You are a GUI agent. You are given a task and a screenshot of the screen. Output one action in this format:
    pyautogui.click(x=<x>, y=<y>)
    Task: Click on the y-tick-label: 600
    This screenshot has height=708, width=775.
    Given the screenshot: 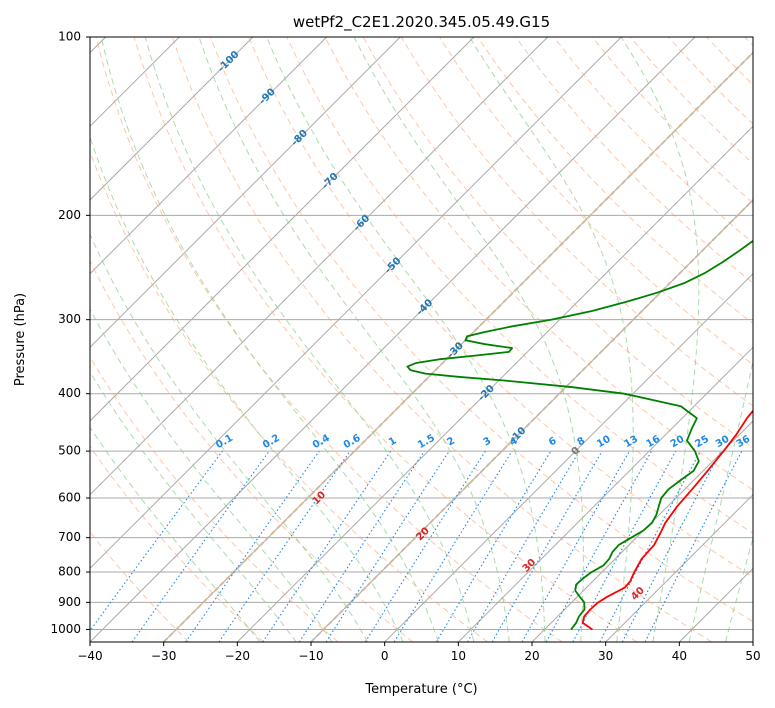 What is the action you would take?
    pyautogui.click(x=69, y=498)
    